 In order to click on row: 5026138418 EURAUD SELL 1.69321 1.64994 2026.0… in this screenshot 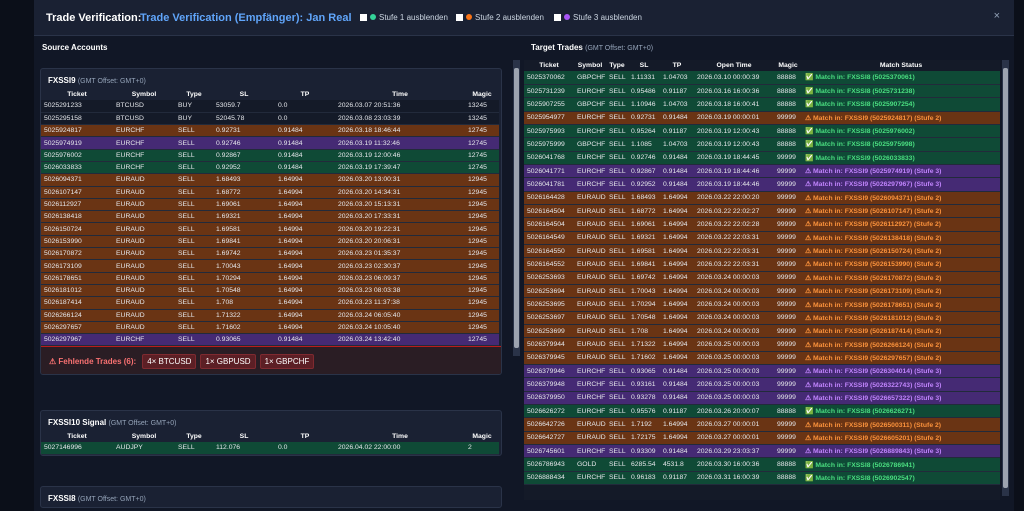, I will do `click(270, 217)`.